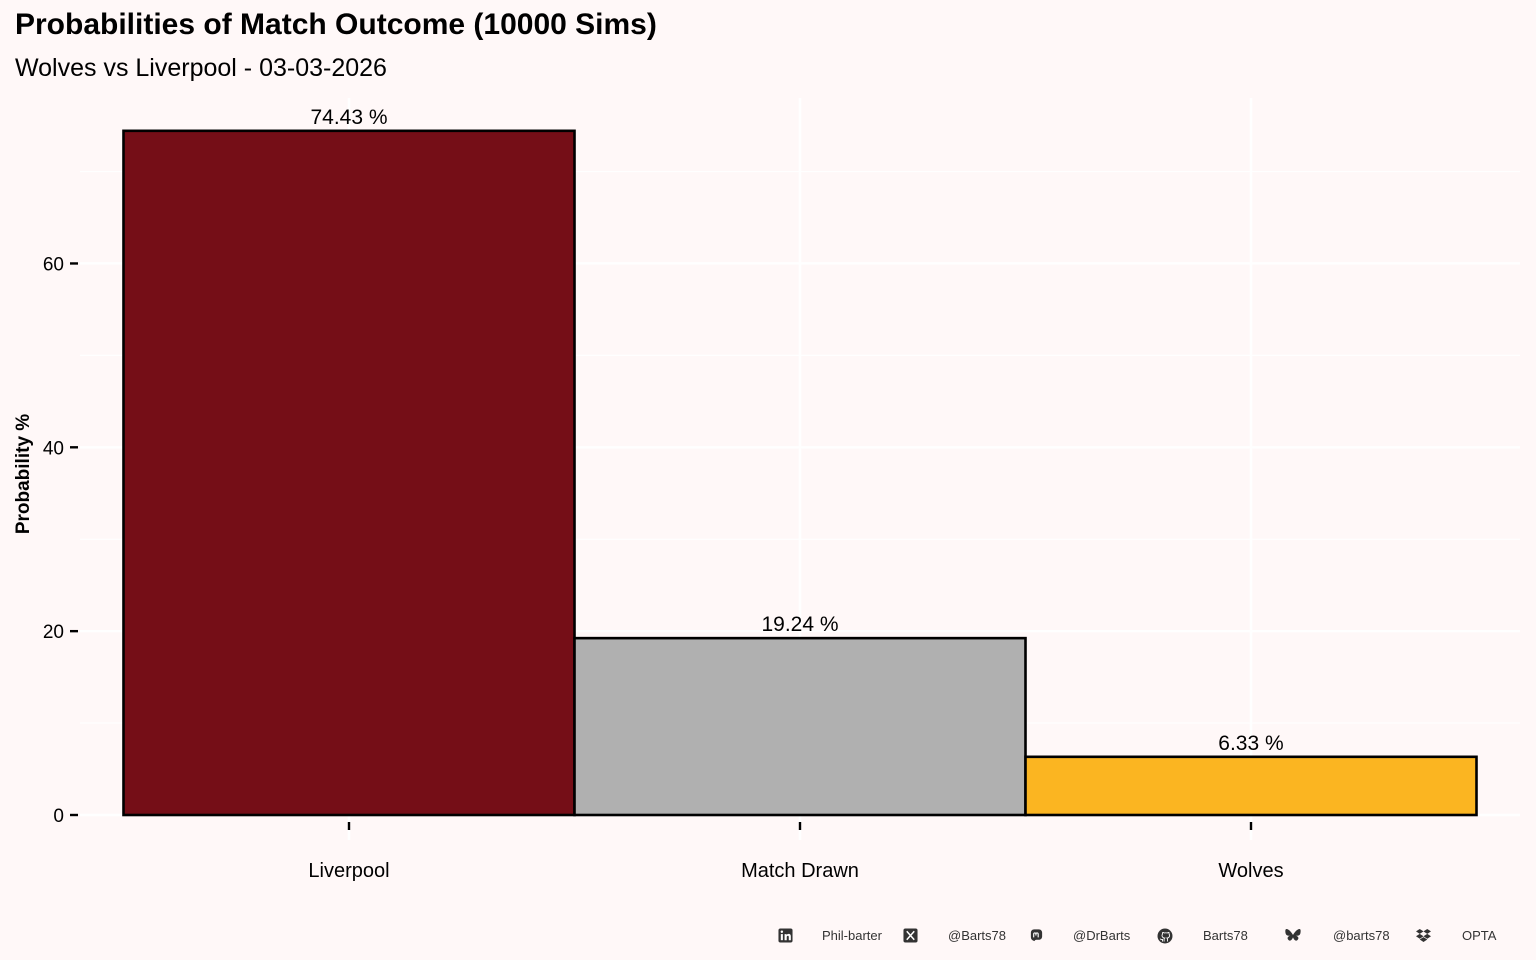  Describe the element at coordinates (53, 264) in the screenshot. I see `y-tick-label: 60` at that location.